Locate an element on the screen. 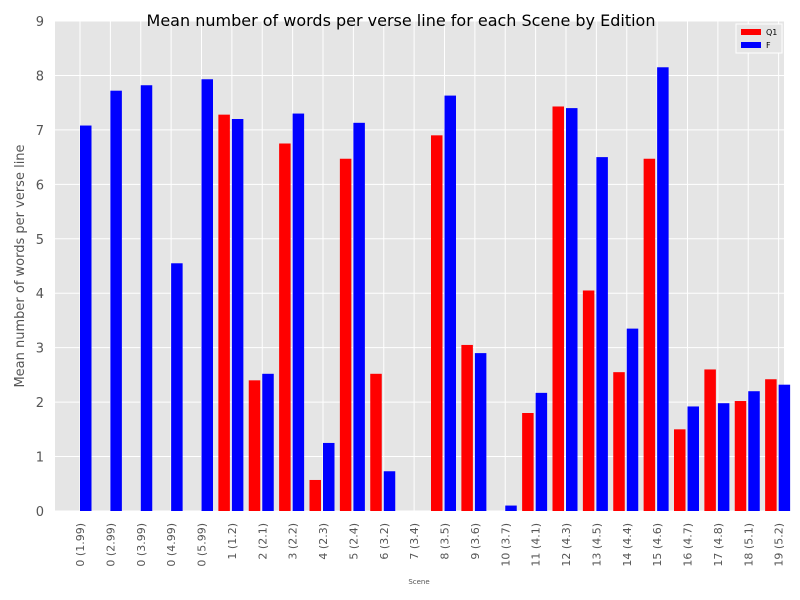  x-tick-label: 9 (3.6) is located at coordinates (475, 541).